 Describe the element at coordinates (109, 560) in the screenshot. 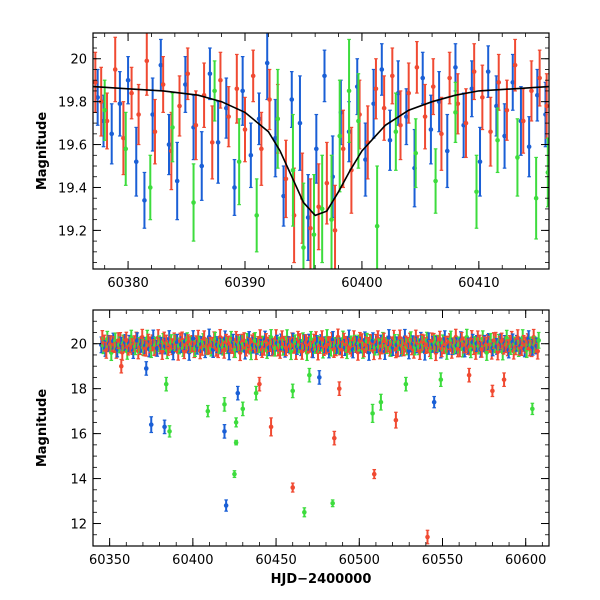

I see `x-tick-label: 60350` at that location.